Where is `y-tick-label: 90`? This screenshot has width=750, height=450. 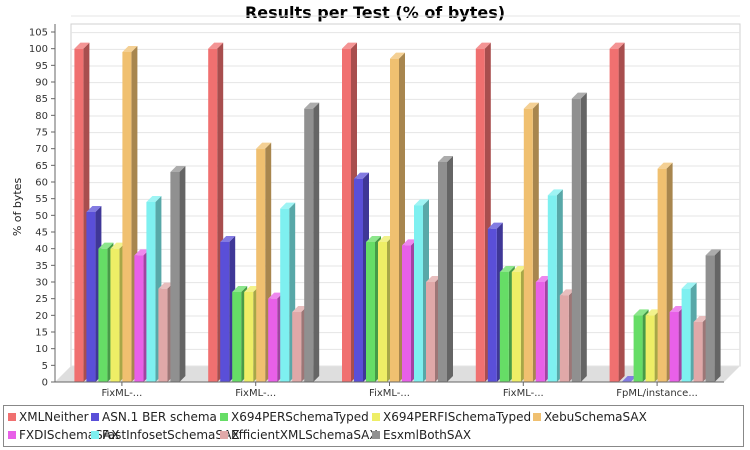
y-tick-label: 90 is located at coordinates (41, 83).